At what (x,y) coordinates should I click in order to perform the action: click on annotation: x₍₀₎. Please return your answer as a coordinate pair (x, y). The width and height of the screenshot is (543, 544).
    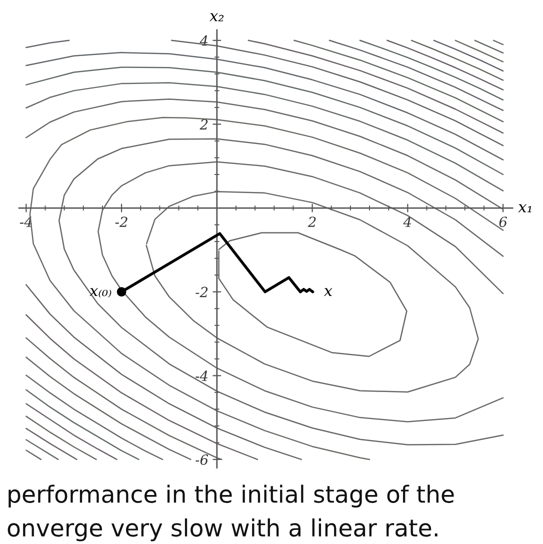
    Looking at the image, I should click on (101, 293).